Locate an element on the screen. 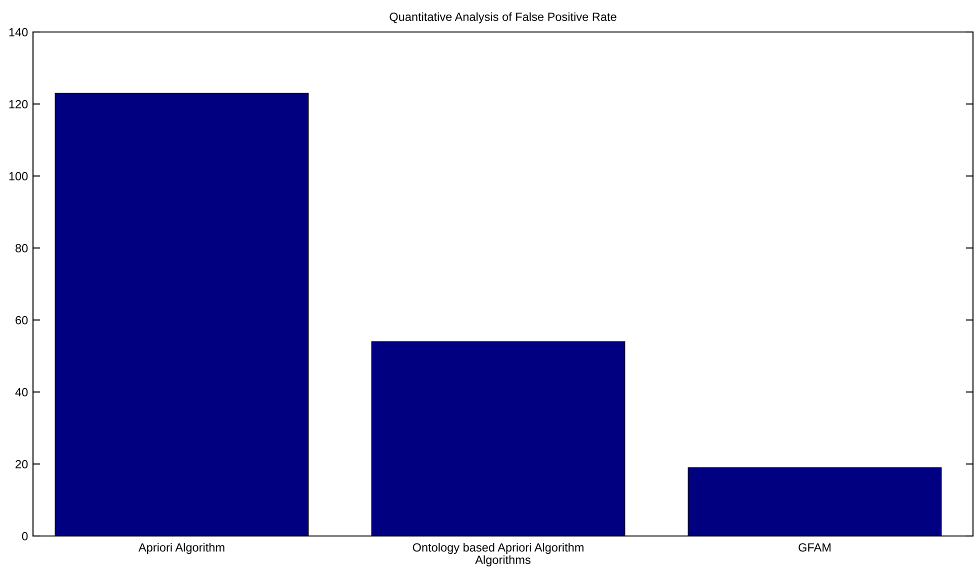 The image size is (974, 572). y-tick-label: 140 is located at coordinates (18, 32).